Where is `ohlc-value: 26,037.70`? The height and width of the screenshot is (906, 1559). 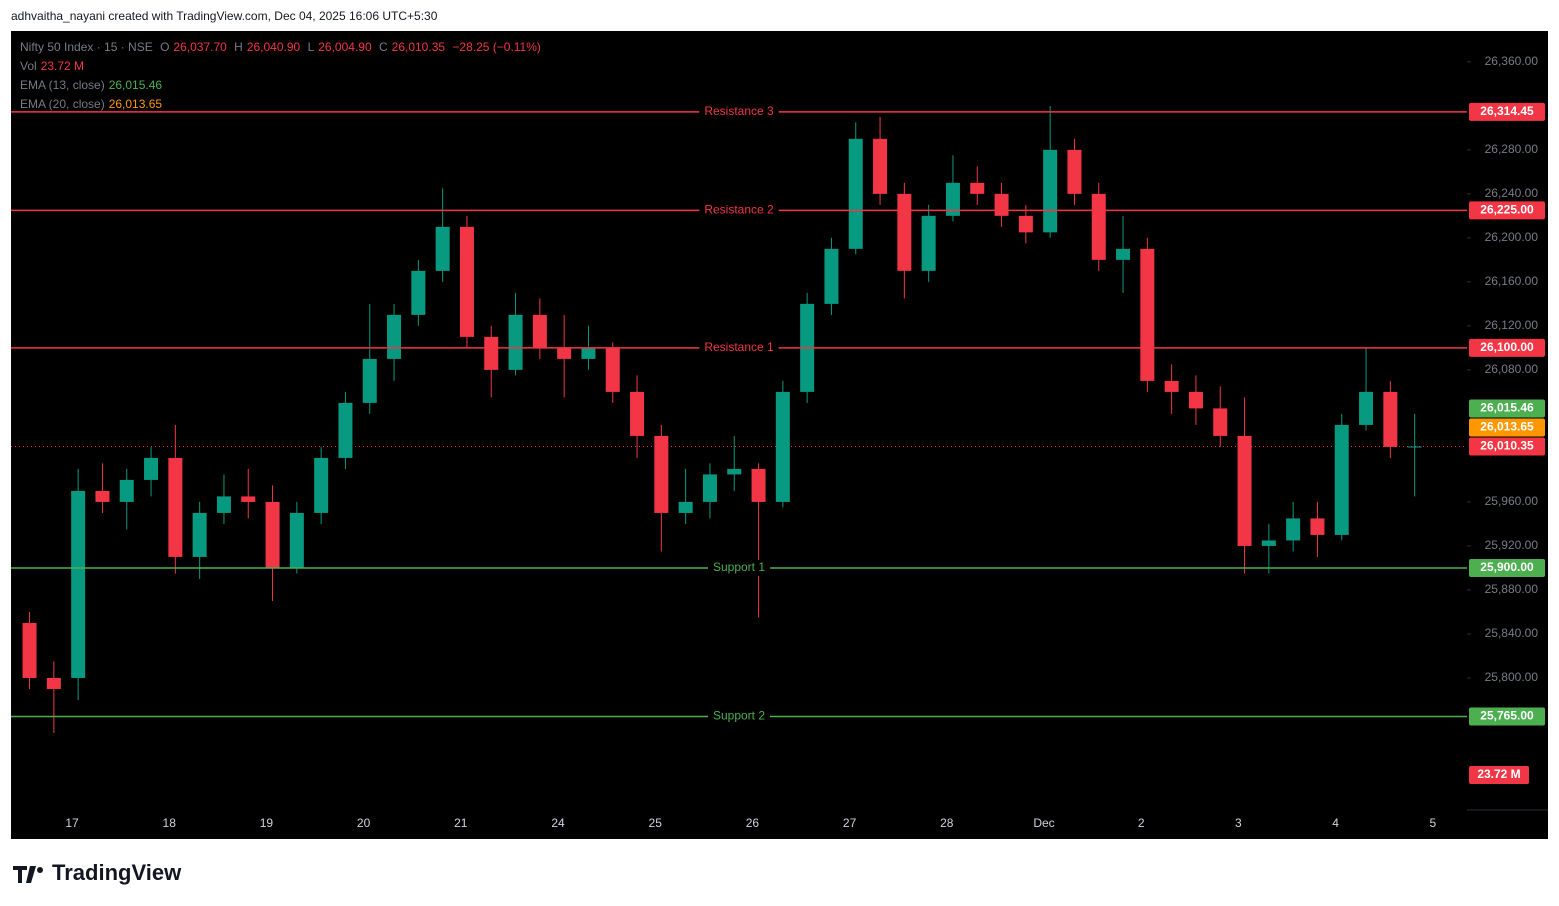
ohlc-value: 26,037.70 is located at coordinates (200, 47).